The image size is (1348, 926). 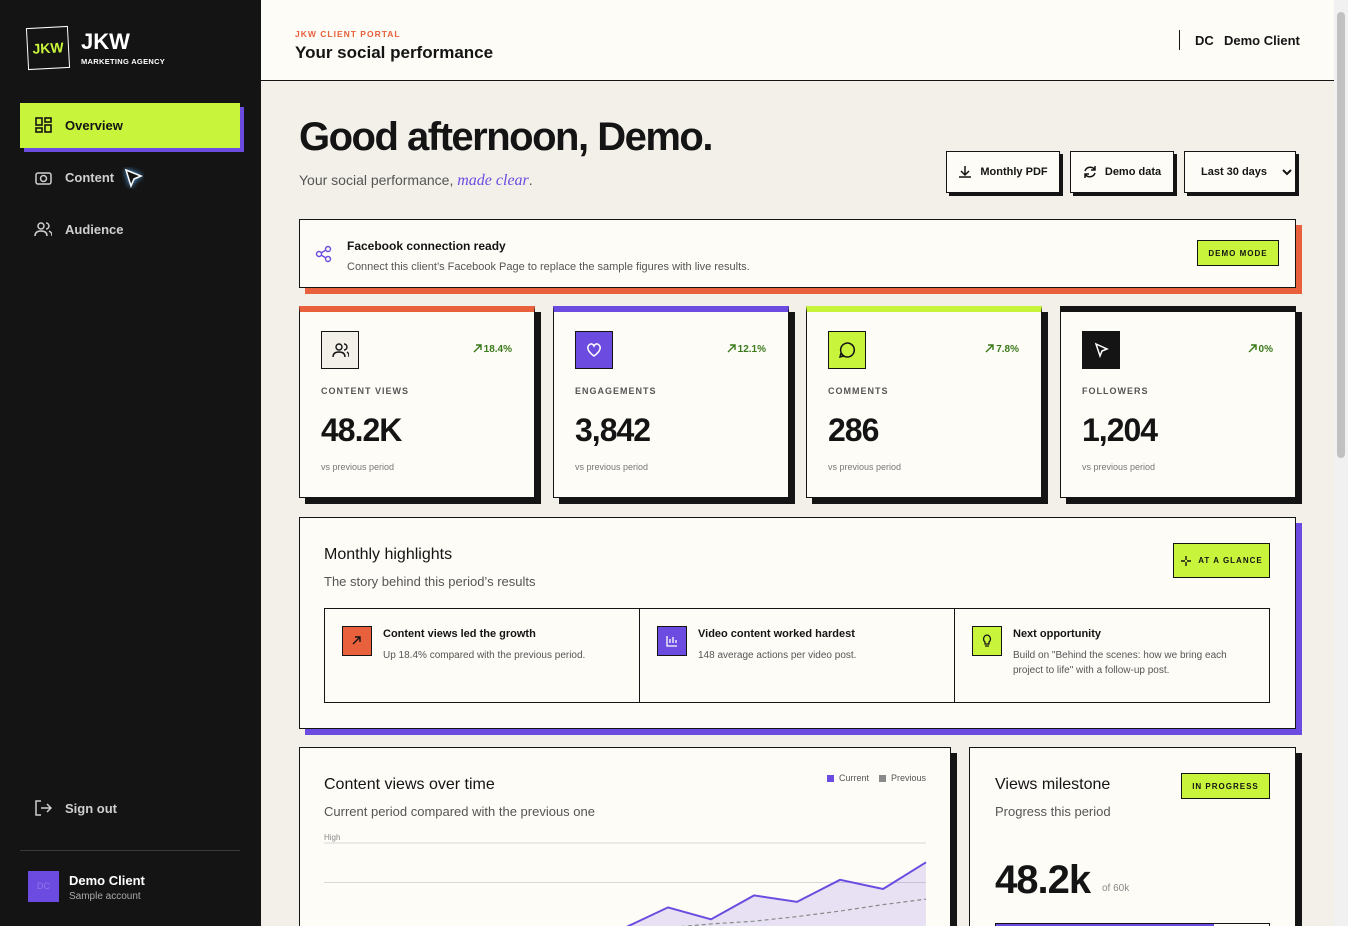 I want to click on demo-button: Demo data, so click(x=1122, y=172).